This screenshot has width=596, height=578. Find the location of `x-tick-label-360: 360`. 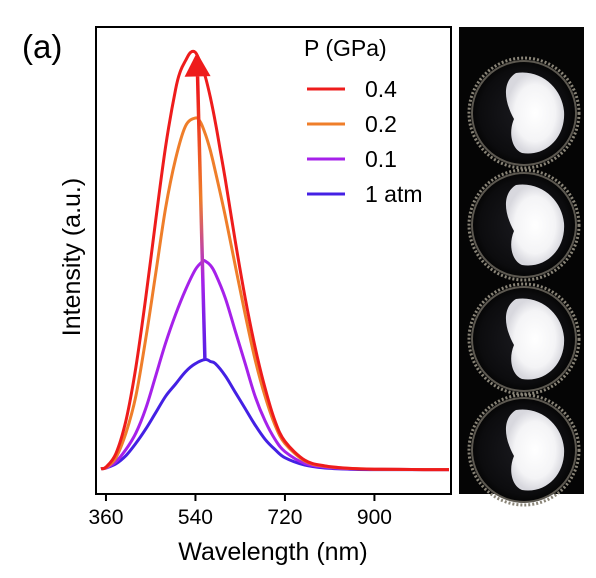

x-tick-label-360: 360 is located at coordinates (105, 517).